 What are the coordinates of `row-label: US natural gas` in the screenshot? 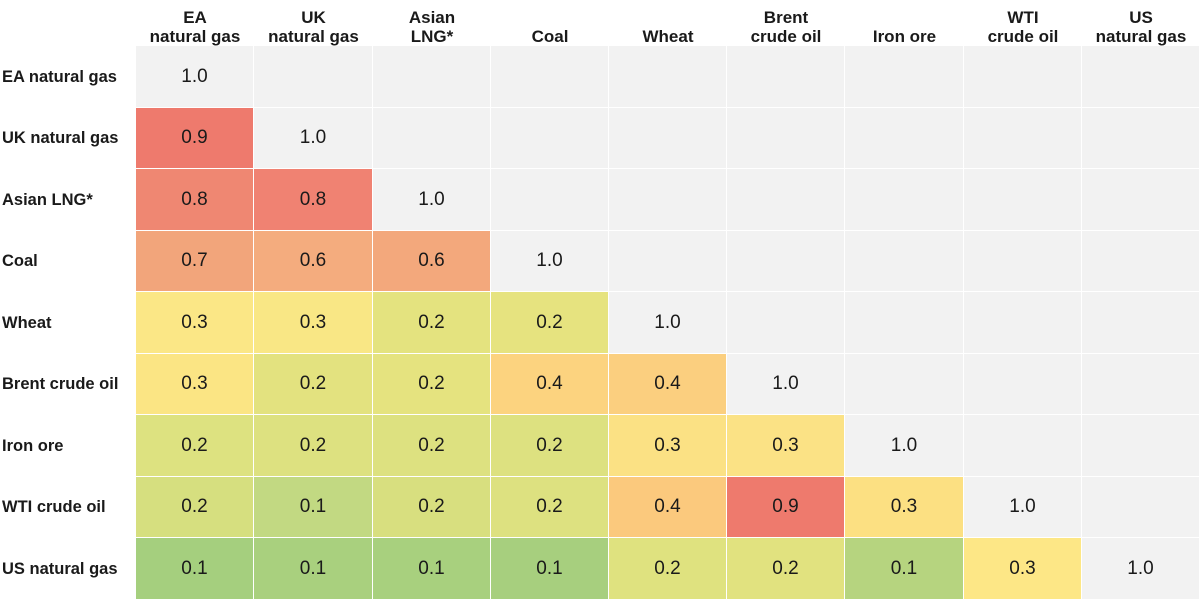 It's located at (60, 568).